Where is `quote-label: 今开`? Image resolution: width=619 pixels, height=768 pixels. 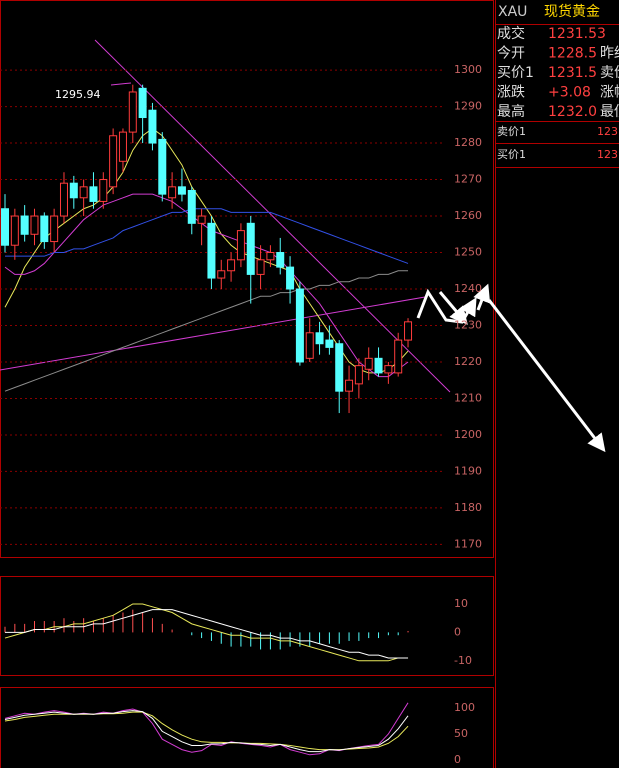
quote-label: 今开 is located at coordinates (511, 54).